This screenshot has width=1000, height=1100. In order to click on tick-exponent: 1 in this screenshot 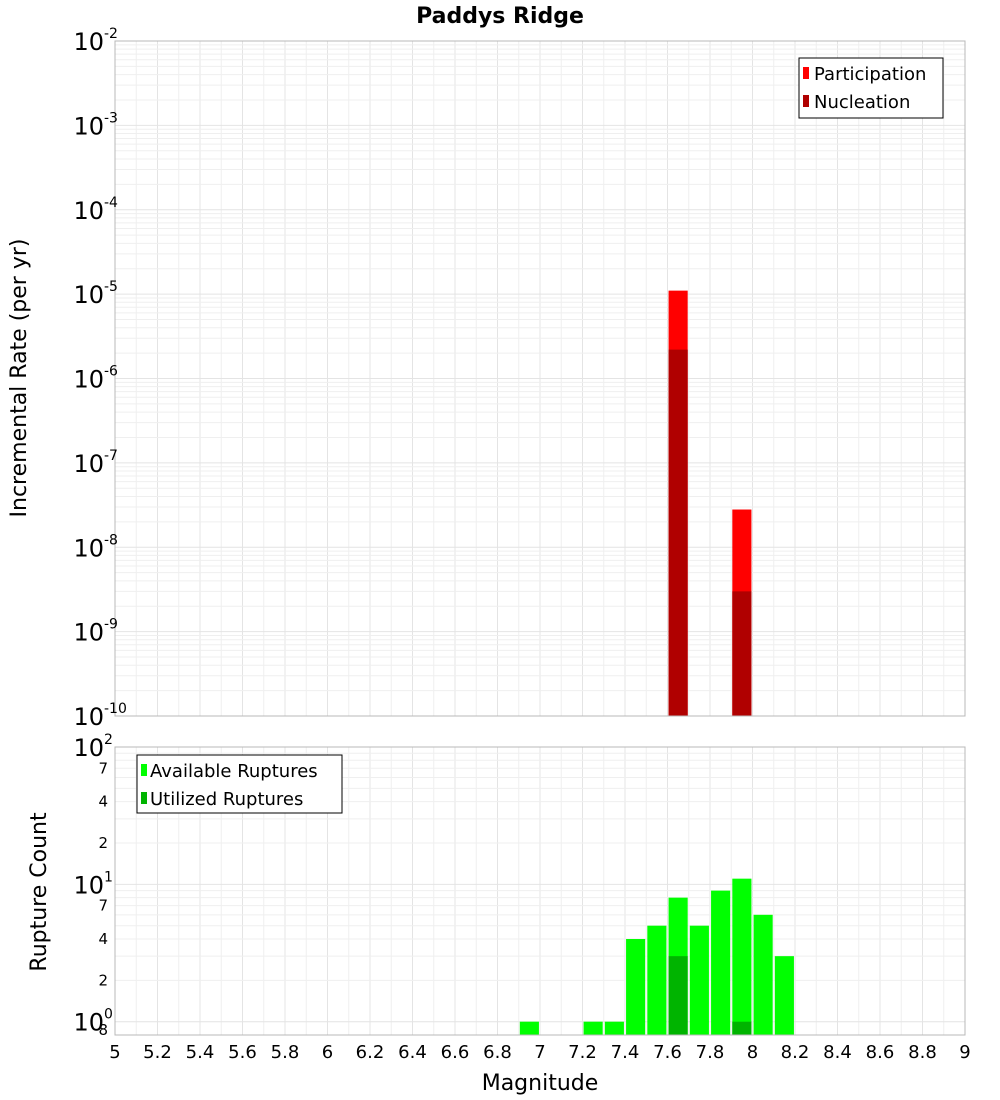, I will do `click(108, 877)`.